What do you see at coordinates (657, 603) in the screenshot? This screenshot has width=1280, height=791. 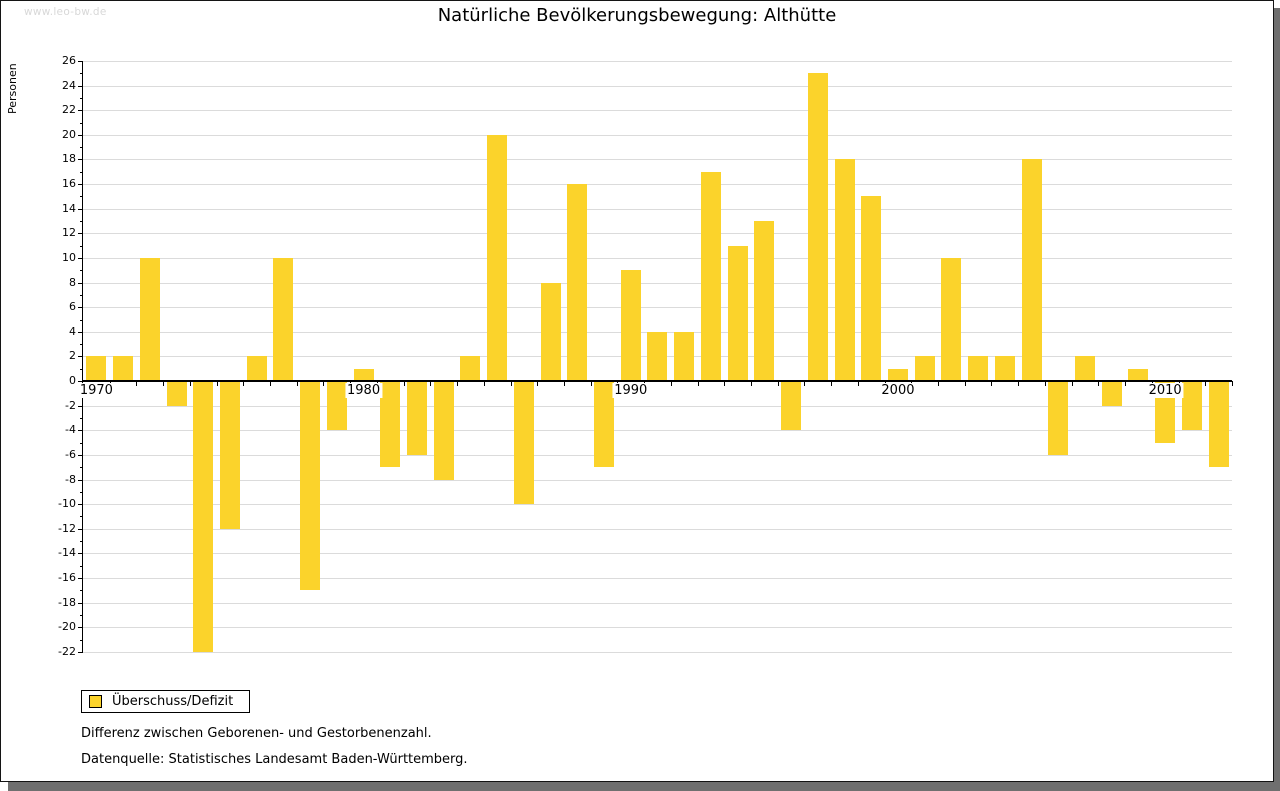 I see `gridline--18` at bounding box center [657, 603].